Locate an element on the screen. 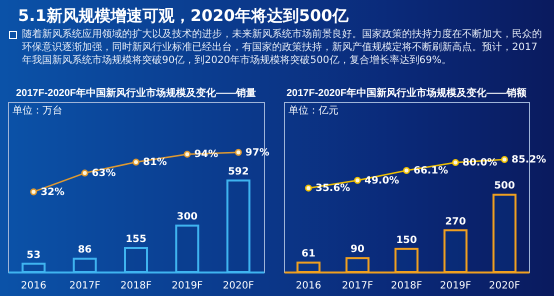  y-axis-title: 单位：万台 is located at coordinates (37, 110).